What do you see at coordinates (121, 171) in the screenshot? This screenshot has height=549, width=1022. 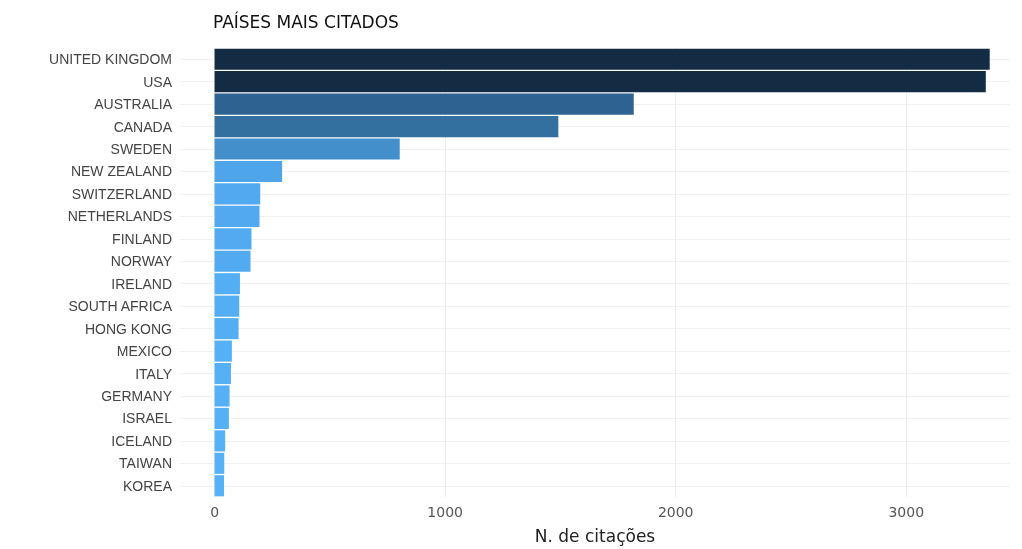 I see `y-tick-label: NEW ZEALAND` at bounding box center [121, 171].